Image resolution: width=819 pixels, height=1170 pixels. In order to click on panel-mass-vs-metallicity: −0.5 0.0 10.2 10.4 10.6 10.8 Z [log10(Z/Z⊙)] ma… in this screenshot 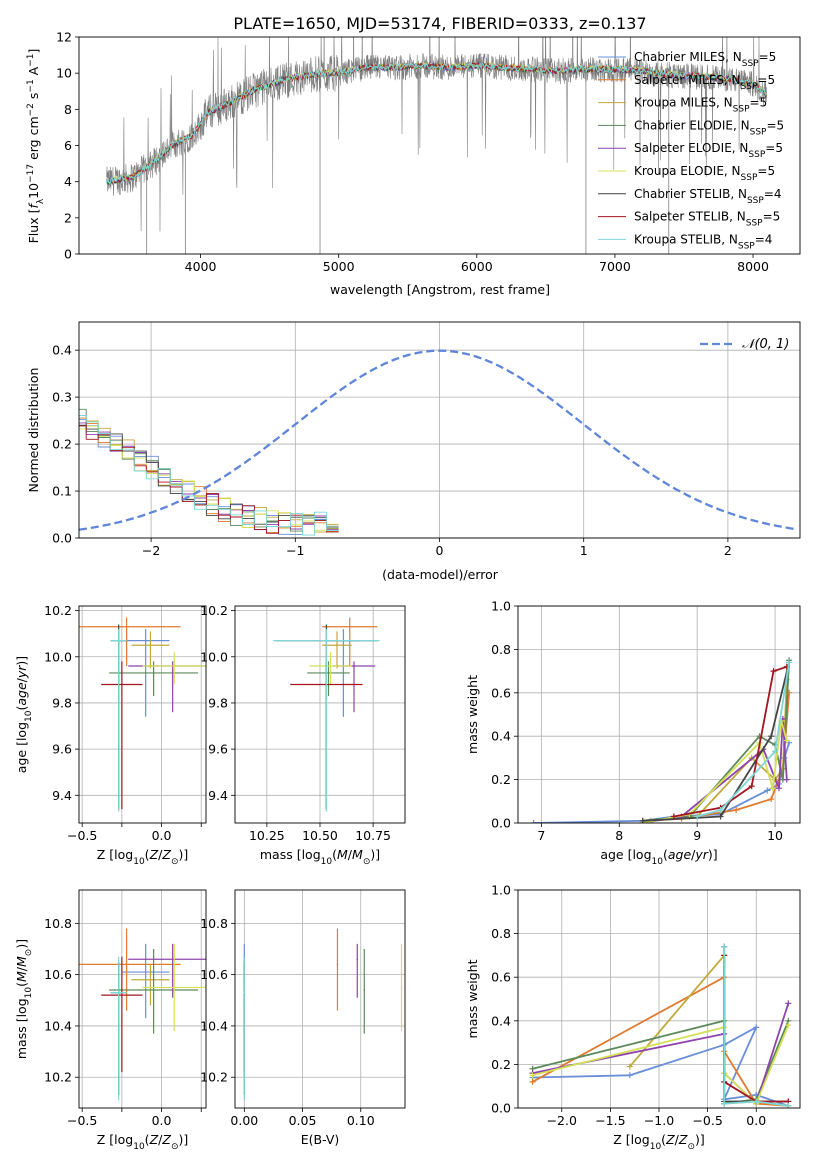, I will do `click(110, 1020)`.